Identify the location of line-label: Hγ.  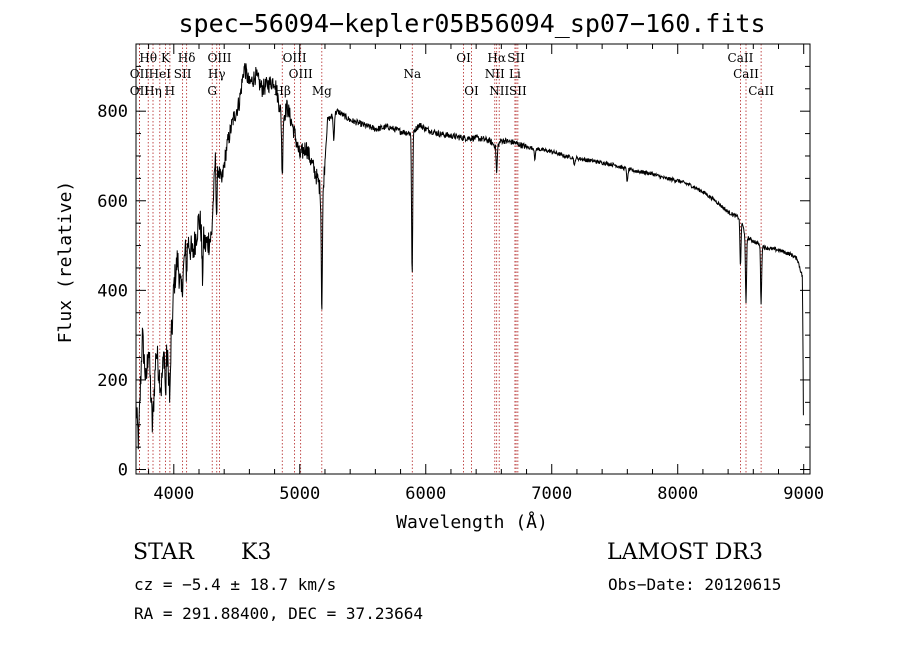
(217, 74).